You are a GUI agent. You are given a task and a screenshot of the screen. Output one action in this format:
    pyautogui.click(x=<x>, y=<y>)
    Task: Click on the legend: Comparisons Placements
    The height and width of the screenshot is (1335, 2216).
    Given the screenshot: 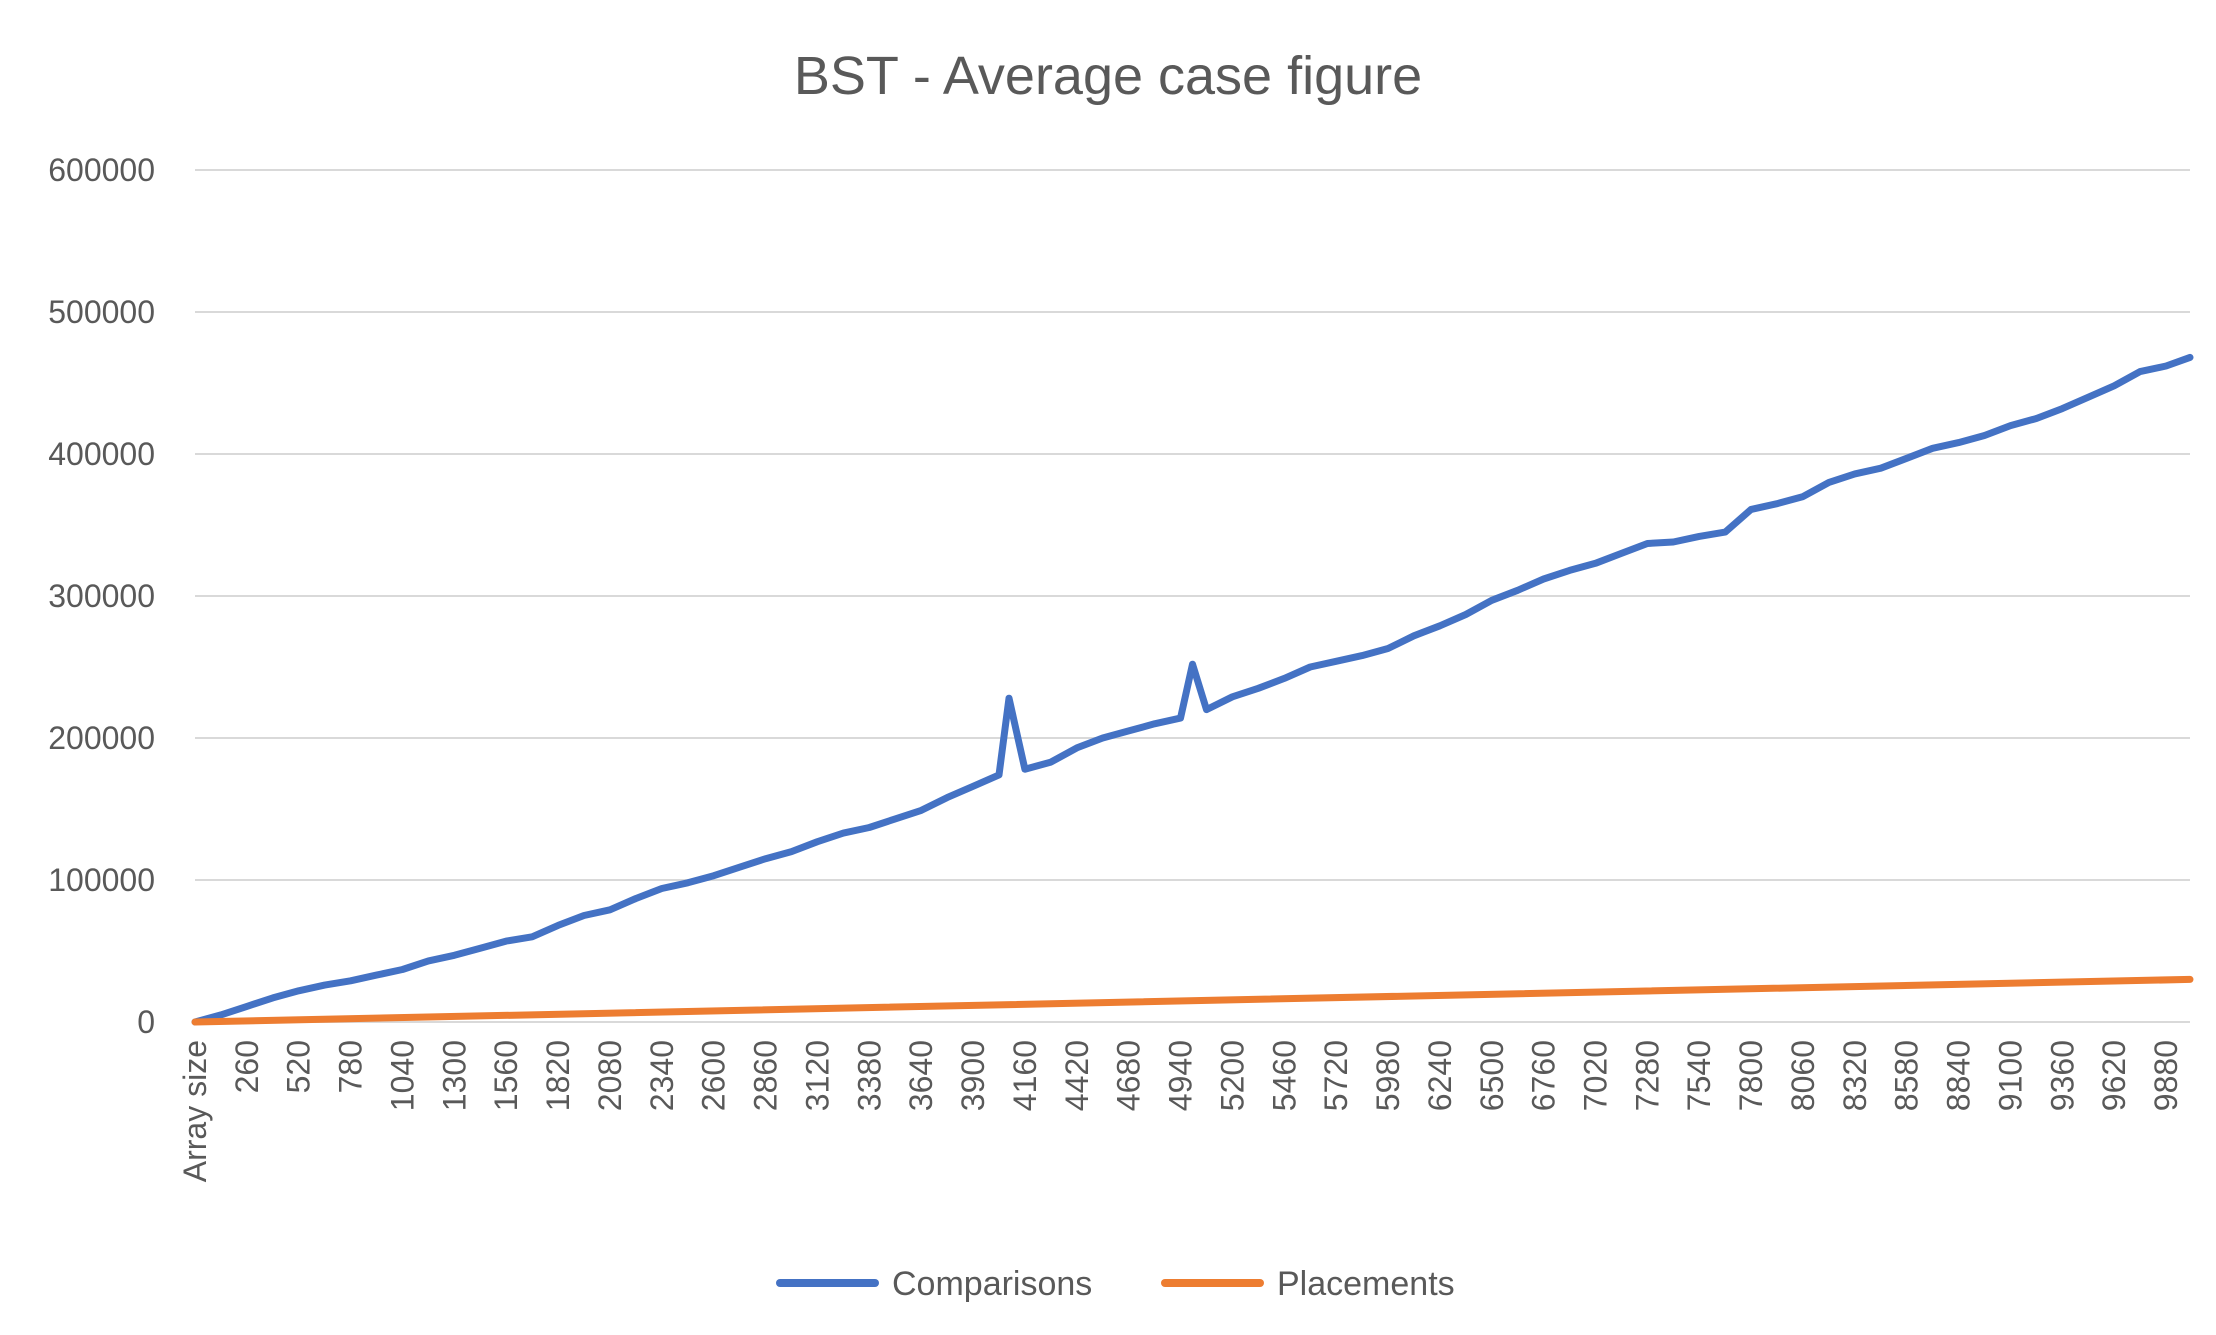 What is the action you would take?
    pyautogui.click(x=1115, y=1284)
    